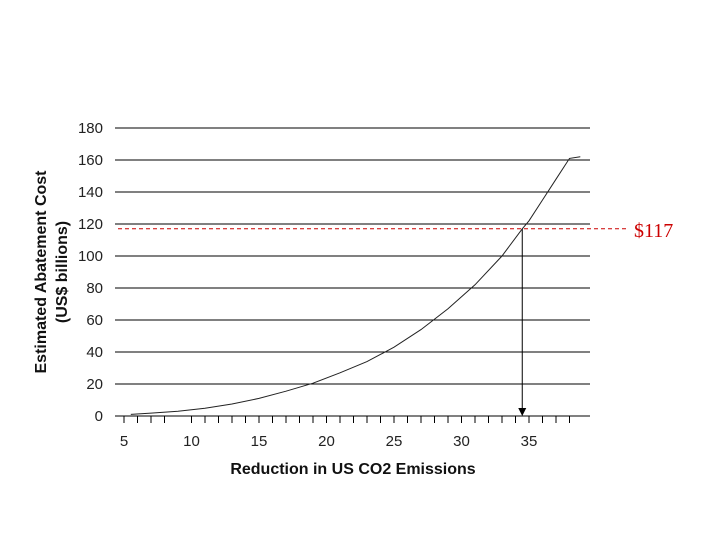 Image resolution: width=720 pixels, height=540 pixels. Describe the element at coordinates (653, 231) in the screenshot. I see `annotation-label: $117` at that location.